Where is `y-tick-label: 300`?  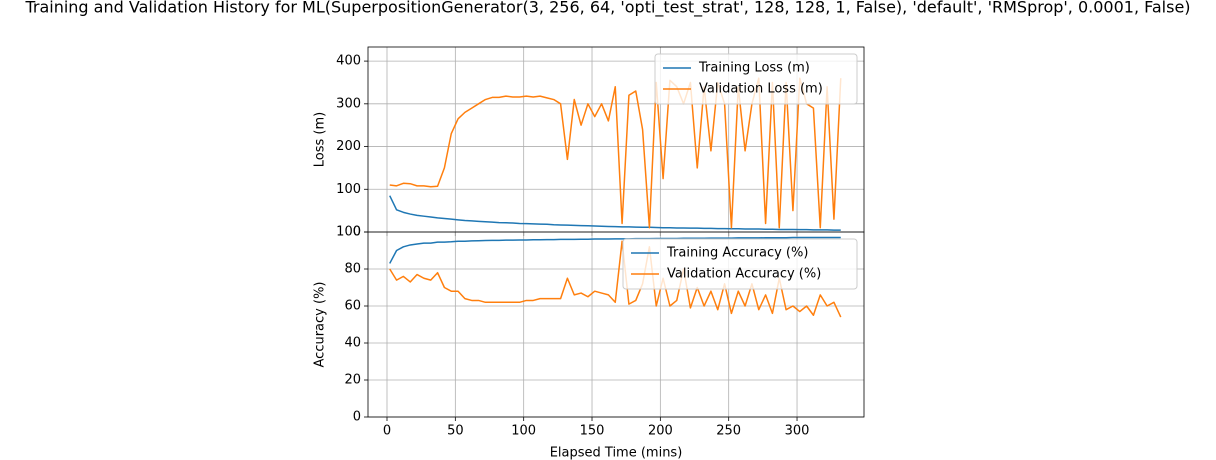 y-tick-label: 300 is located at coordinates (348, 103).